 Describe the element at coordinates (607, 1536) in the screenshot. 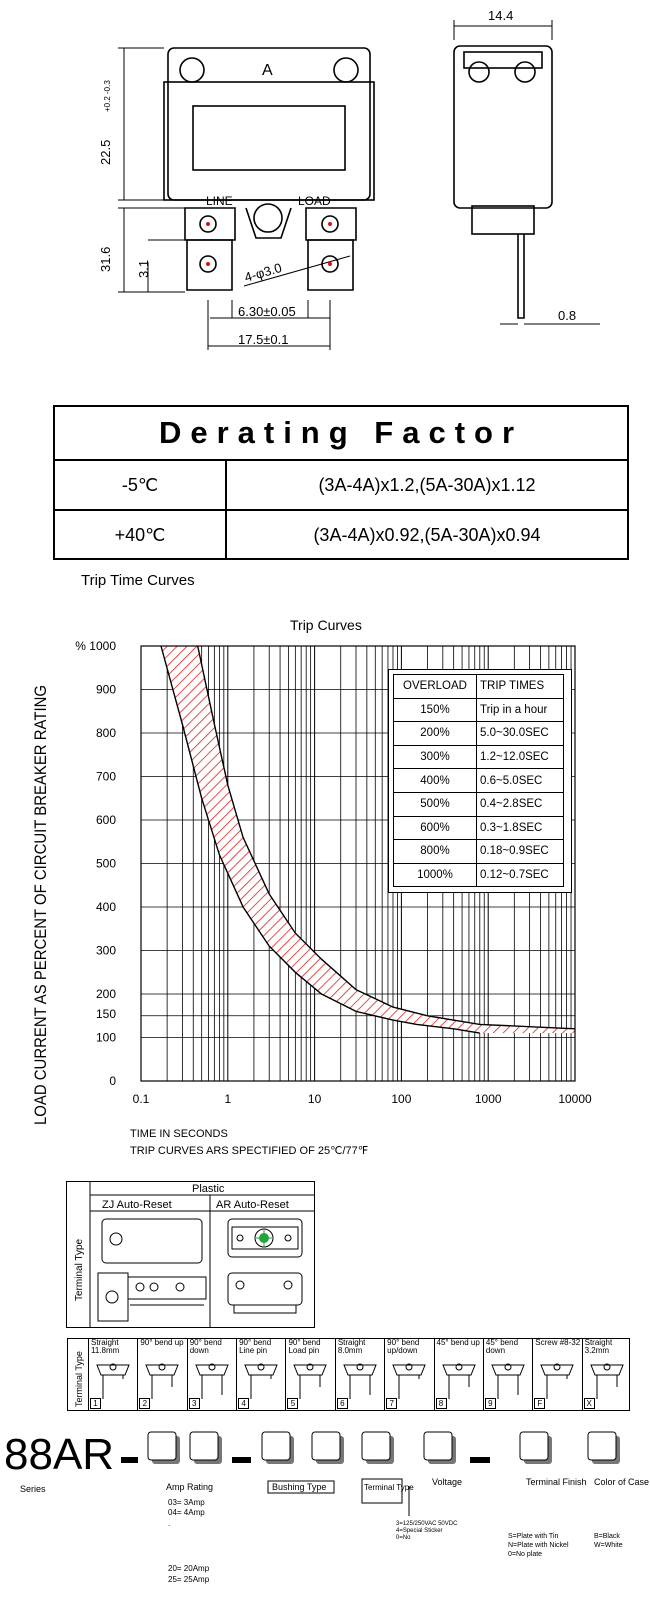

I see `color-option: B=Black` at that location.